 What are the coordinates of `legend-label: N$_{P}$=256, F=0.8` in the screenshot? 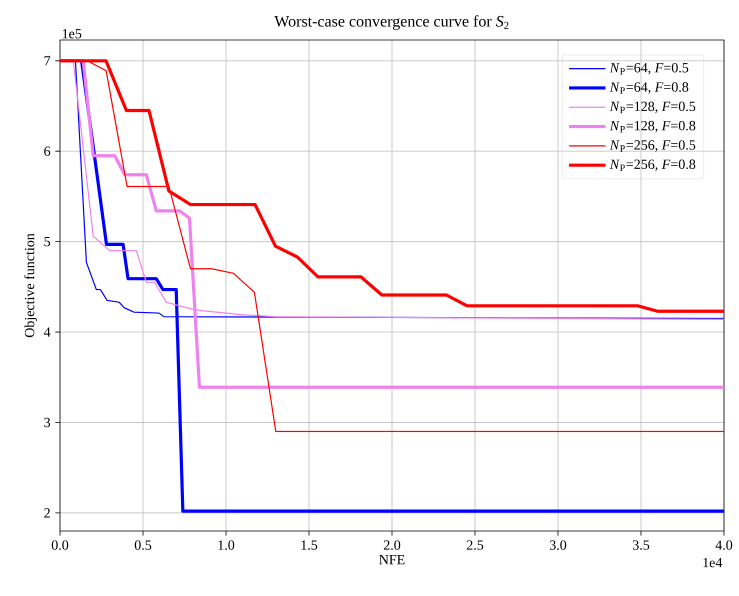 It's located at (653, 166).